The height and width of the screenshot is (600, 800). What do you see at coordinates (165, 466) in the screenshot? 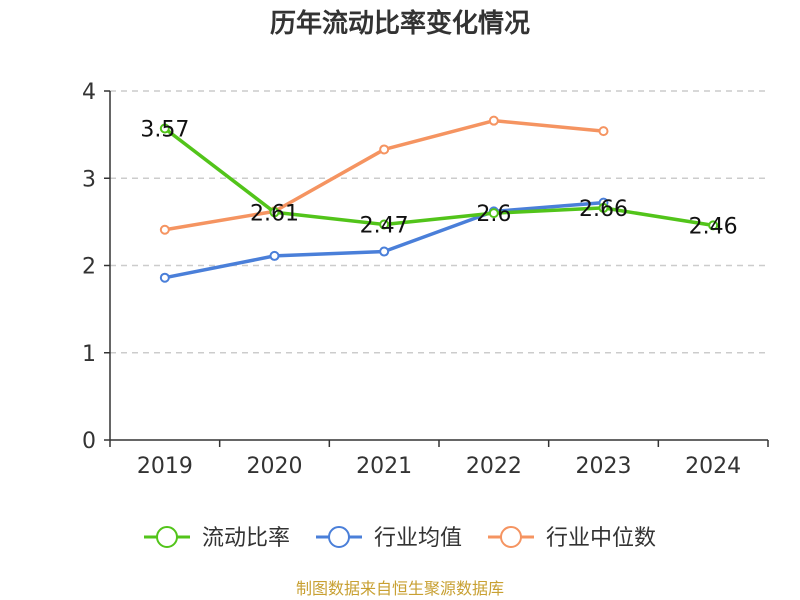
I see `x-tick-label: 2019` at bounding box center [165, 466].